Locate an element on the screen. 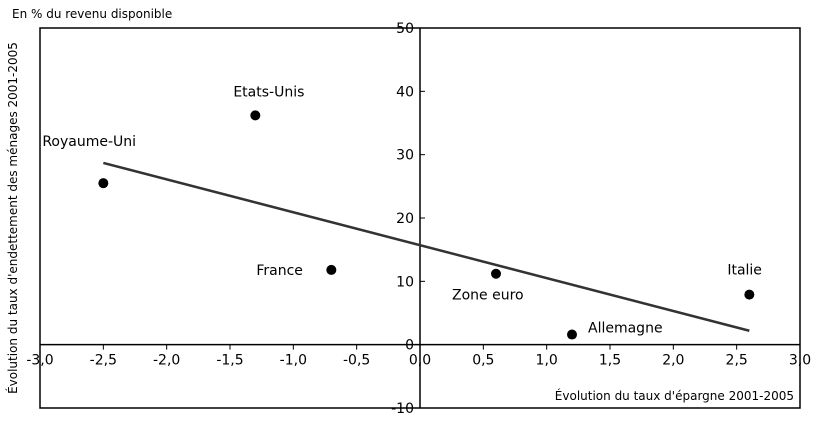  y-tick-label: 20 is located at coordinates (405, 219).